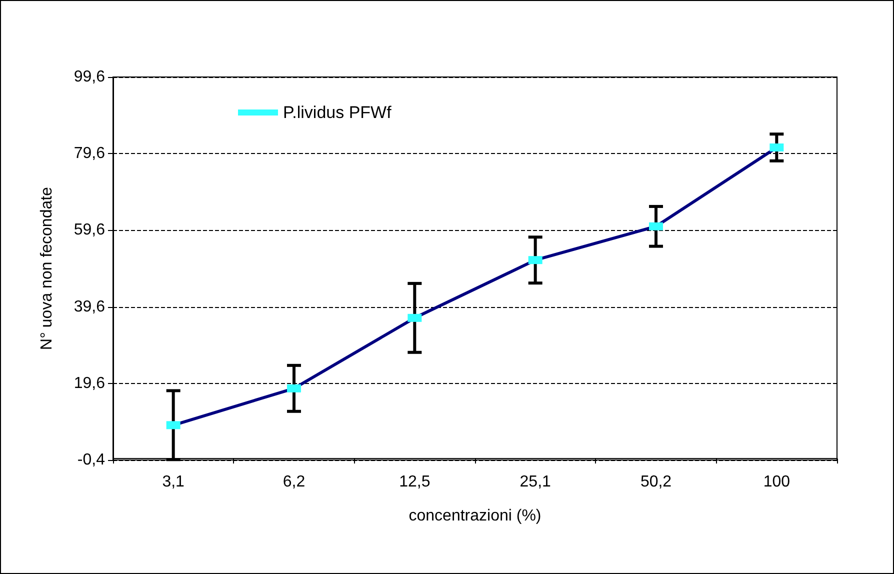 Image resolution: width=894 pixels, height=574 pixels. I want to click on x-tick-label: 50,2, so click(656, 482).